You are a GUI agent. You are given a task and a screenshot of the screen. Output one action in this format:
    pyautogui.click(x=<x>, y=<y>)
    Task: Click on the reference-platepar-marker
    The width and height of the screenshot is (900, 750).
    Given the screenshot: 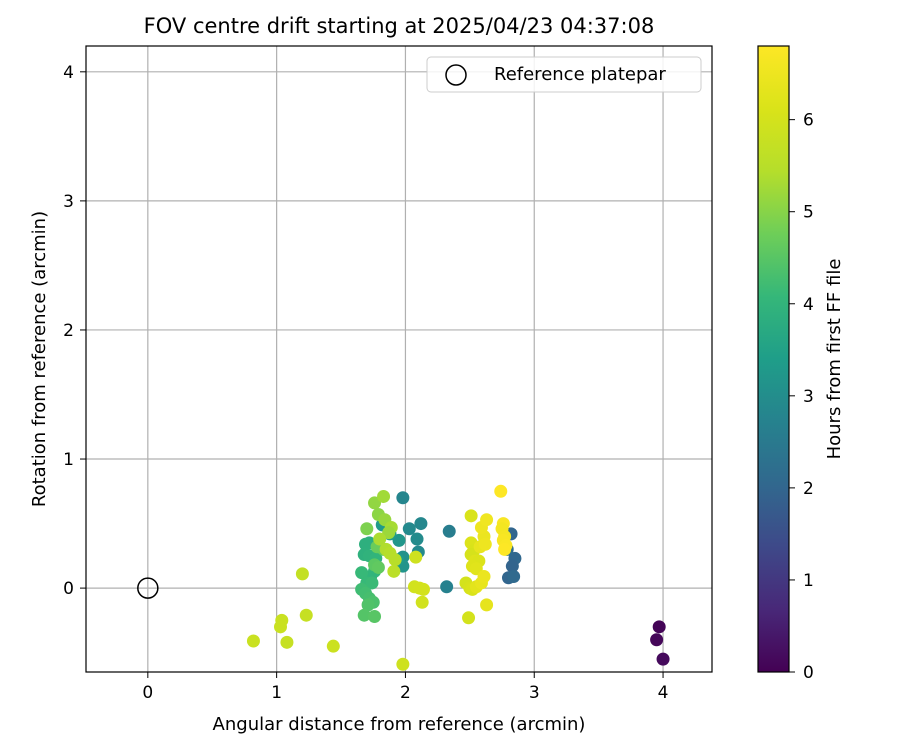 What is the action you would take?
    pyautogui.click(x=148, y=588)
    